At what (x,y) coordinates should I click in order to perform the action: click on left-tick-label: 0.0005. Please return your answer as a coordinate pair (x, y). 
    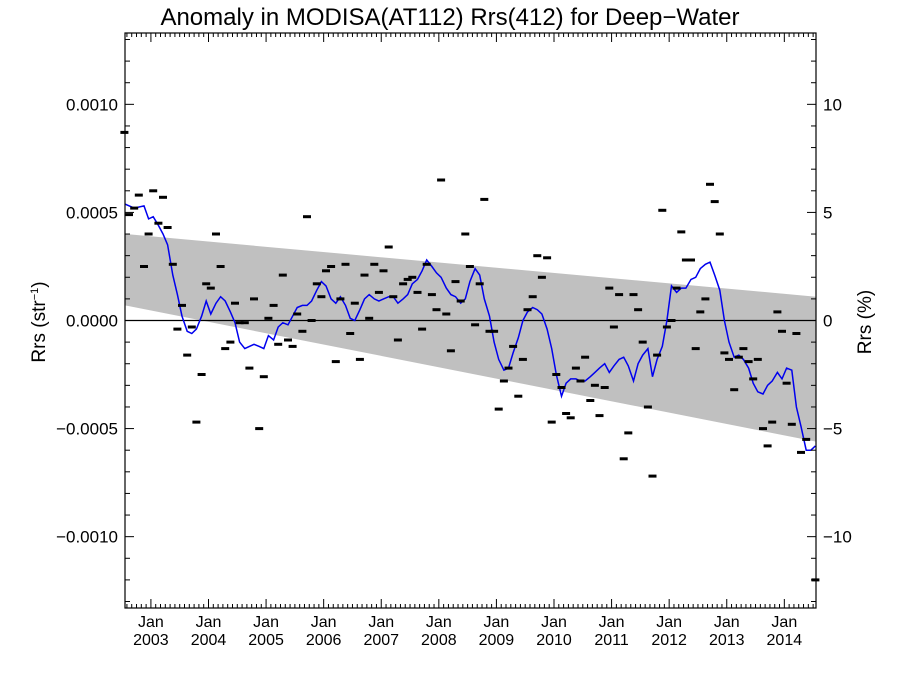
    Looking at the image, I should click on (92, 212).